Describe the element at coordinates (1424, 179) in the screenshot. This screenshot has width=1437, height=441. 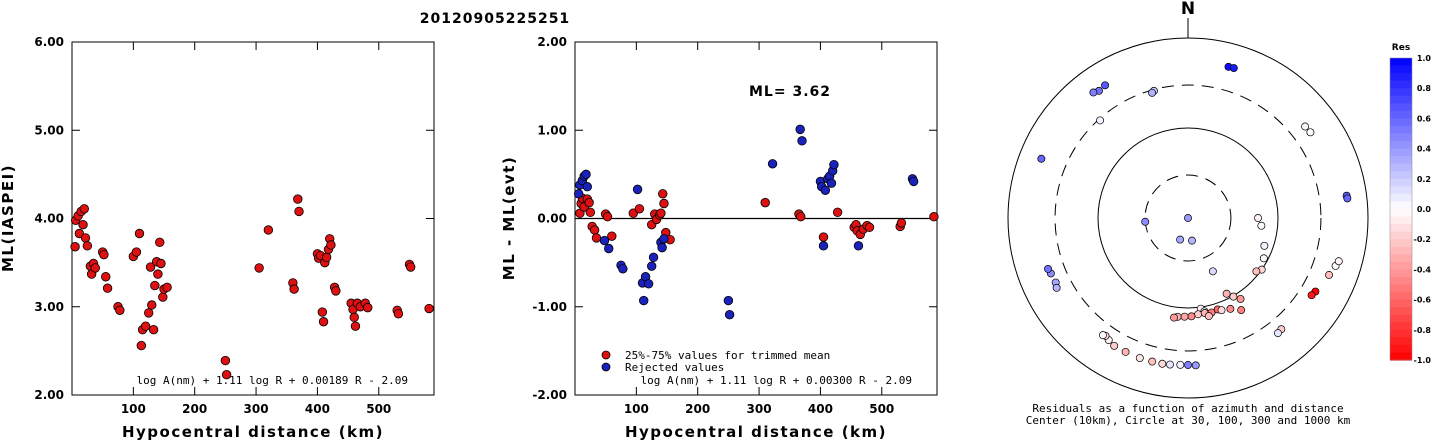
I see `colorbar-tick-label: 0.2` at that location.